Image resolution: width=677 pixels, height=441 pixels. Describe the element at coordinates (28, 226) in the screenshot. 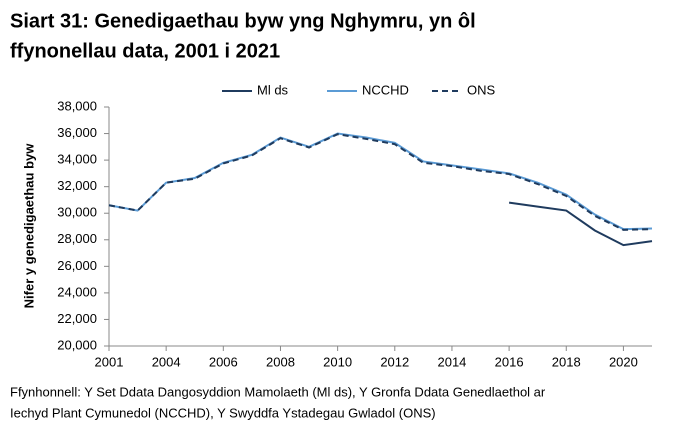

I see `y-axis-title: Nifer y genedigaethau byw` at that location.